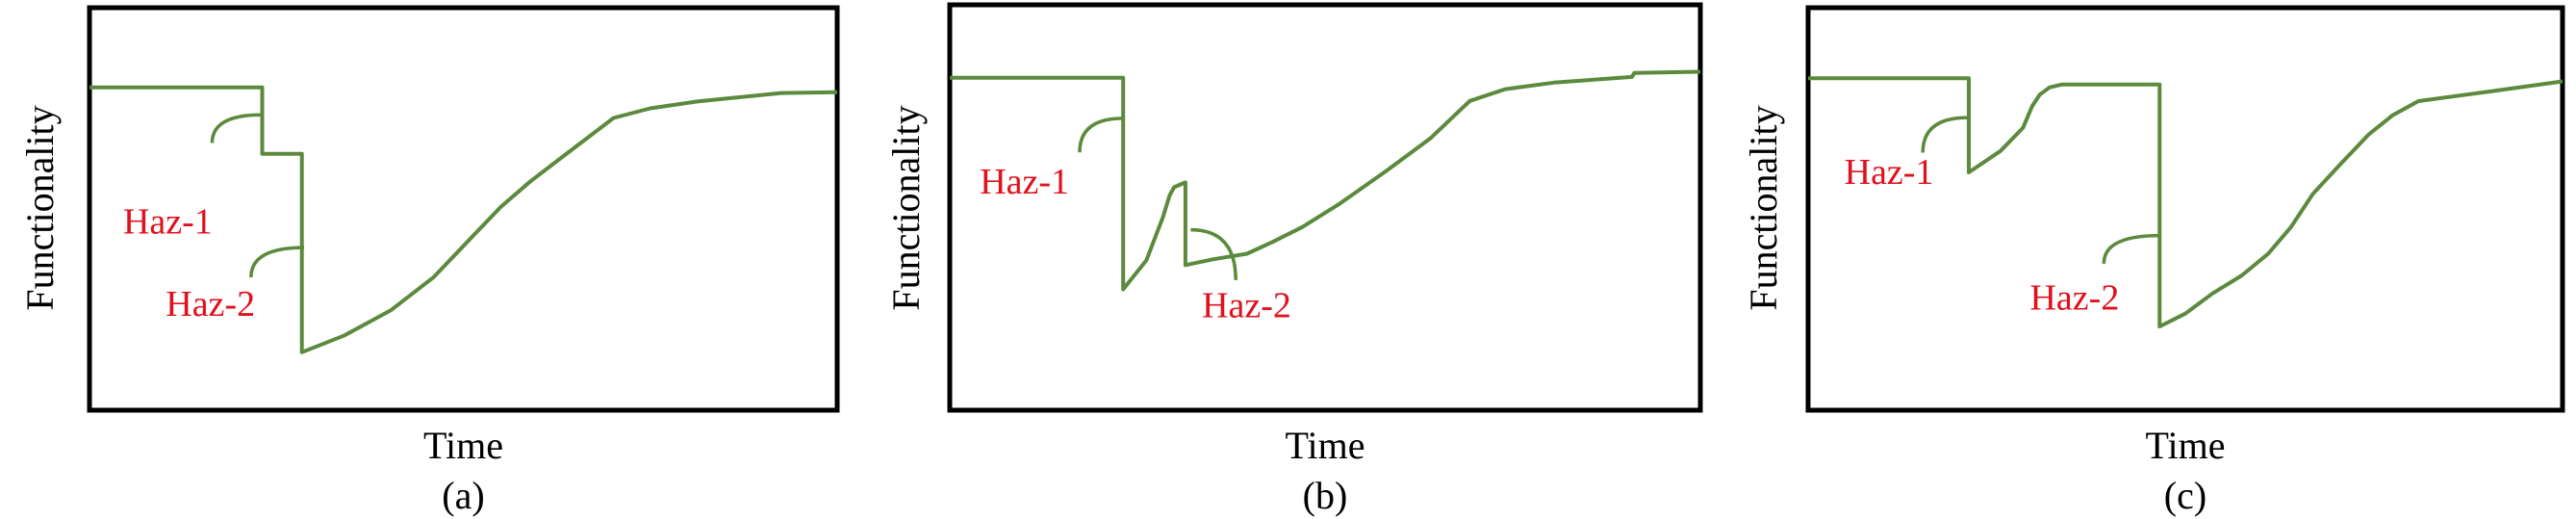  What do you see at coordinates (1325, 495) in the screenshot?
I see `panel-label: (b)` at bounding box center [1325, 495].